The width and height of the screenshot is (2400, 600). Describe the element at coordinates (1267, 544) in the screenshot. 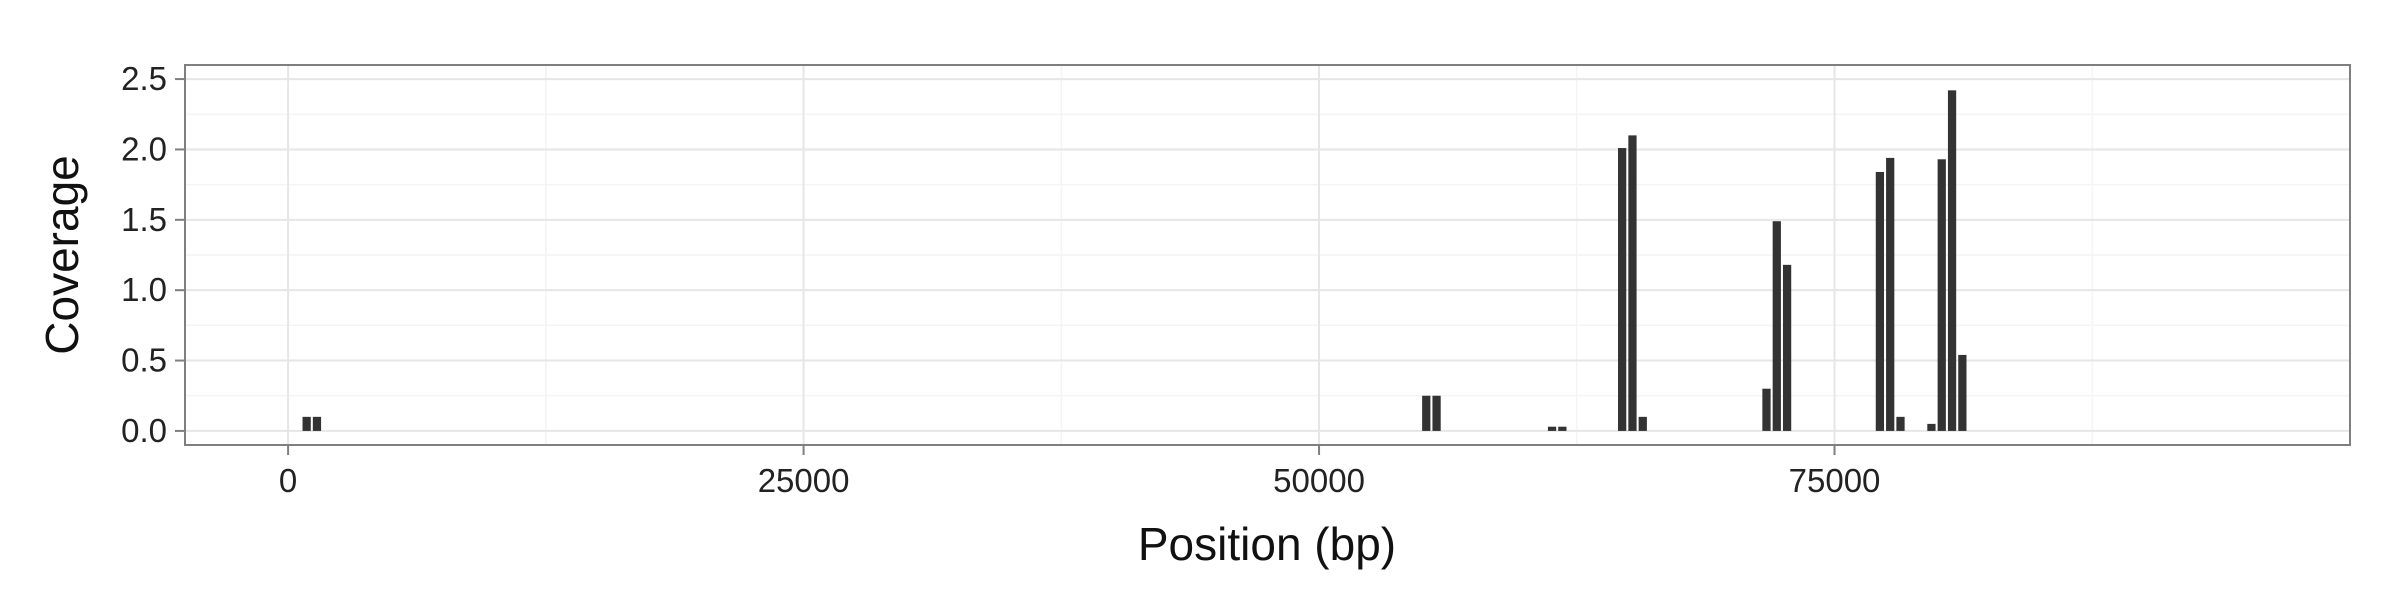

I see `x-axis-title: Position (bp)` at that location.